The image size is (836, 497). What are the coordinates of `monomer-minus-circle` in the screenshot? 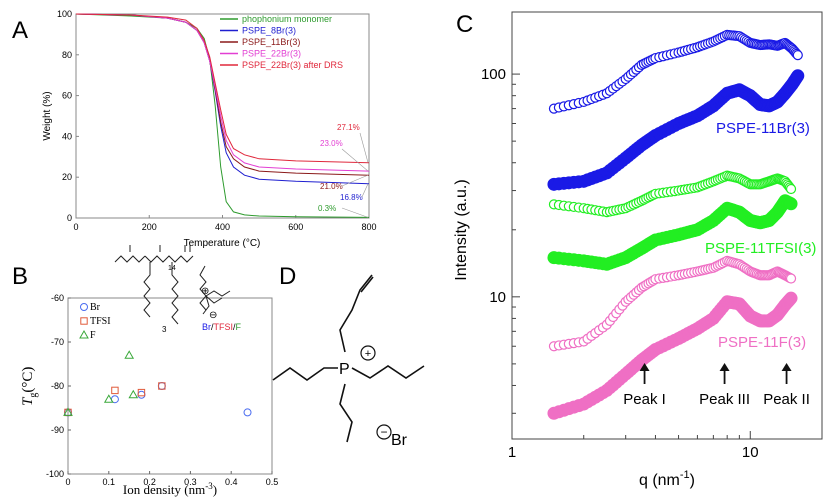 It's located at (384, 432).